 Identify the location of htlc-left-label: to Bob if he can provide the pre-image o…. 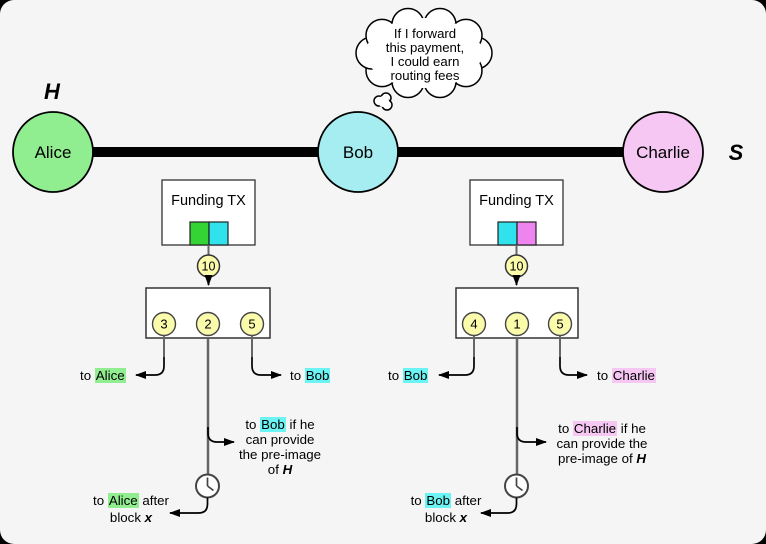
(280, 447).